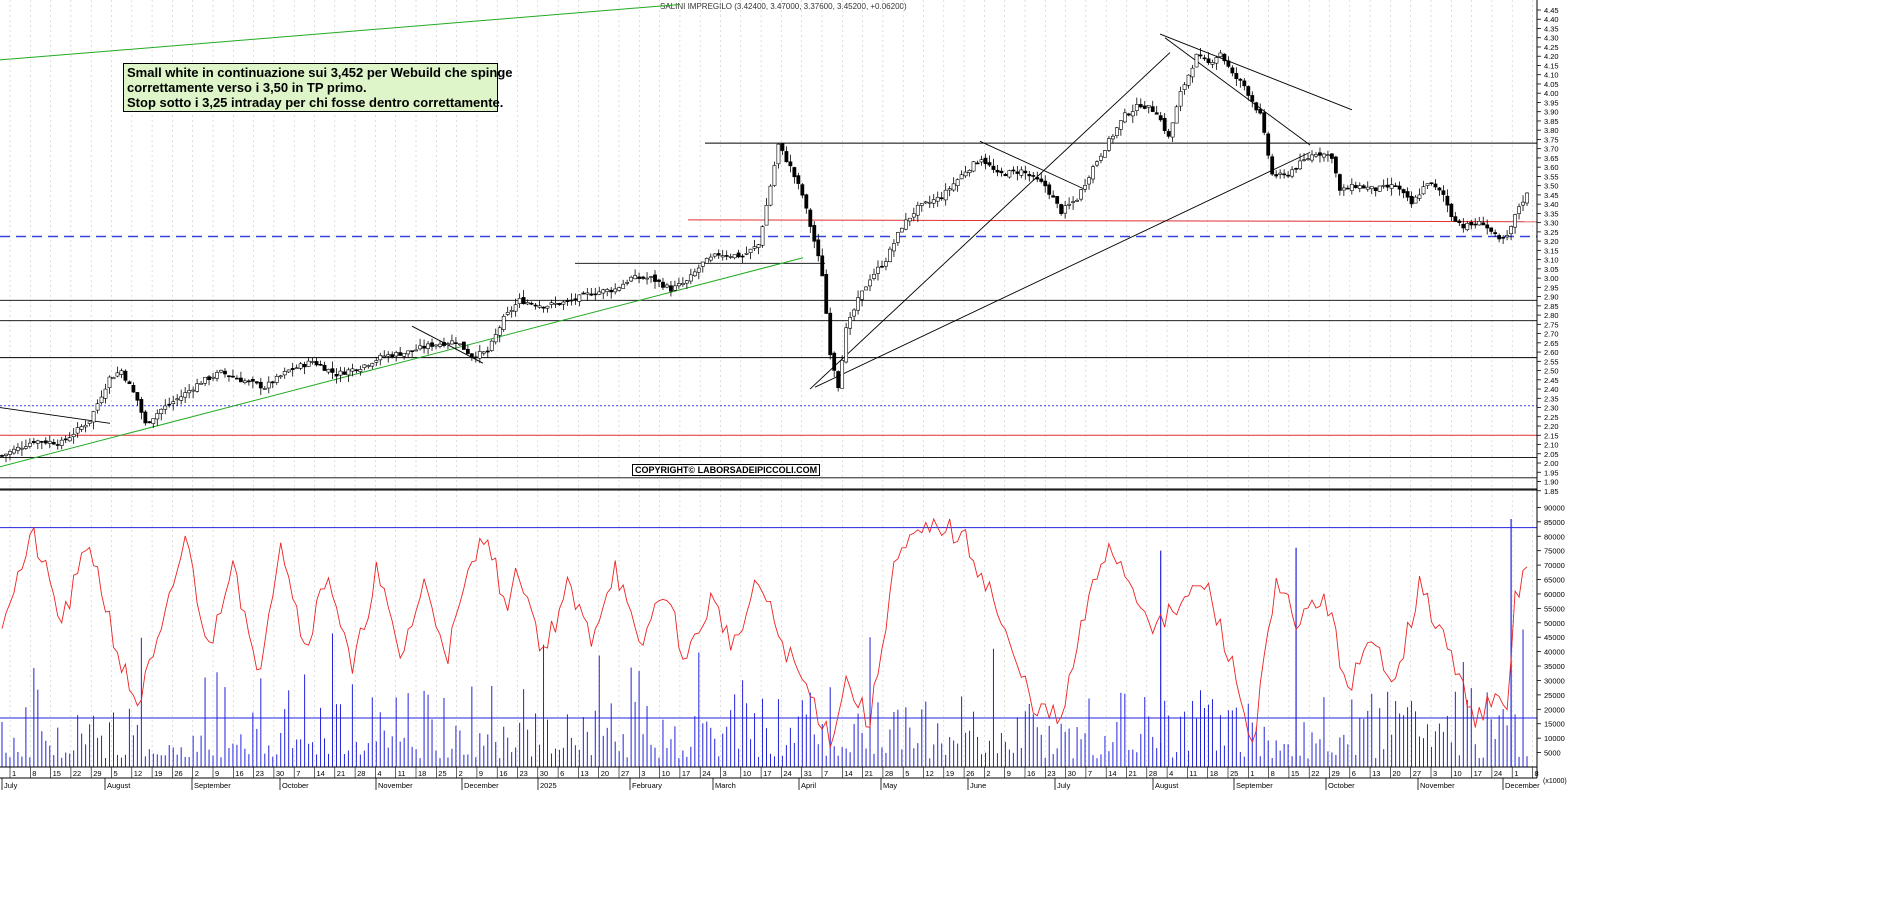 The height and width of the screenshot is (902, 1890). Describe the element at coordinates (1554, 522) in the screenshot. I see `volume-tick-label: 85000` at that location.